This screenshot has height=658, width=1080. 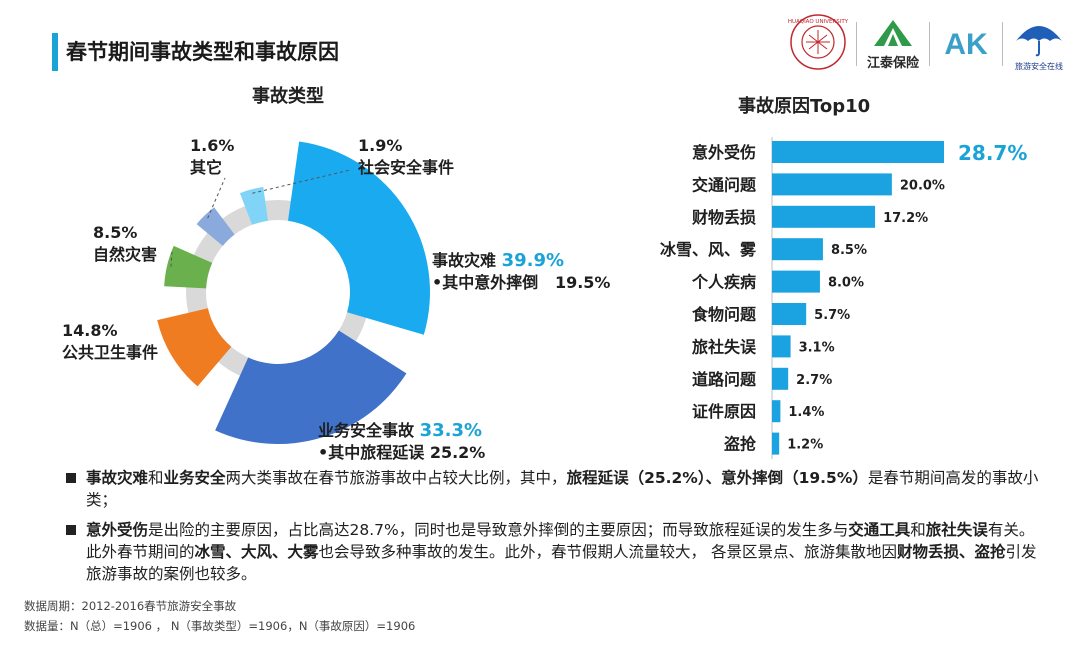 What do you see at coordinates (406, 156) in the screenshot?
I see `slice-label-social-safety: 1.9% 社会安全事件` at bounding box center [406, 156].